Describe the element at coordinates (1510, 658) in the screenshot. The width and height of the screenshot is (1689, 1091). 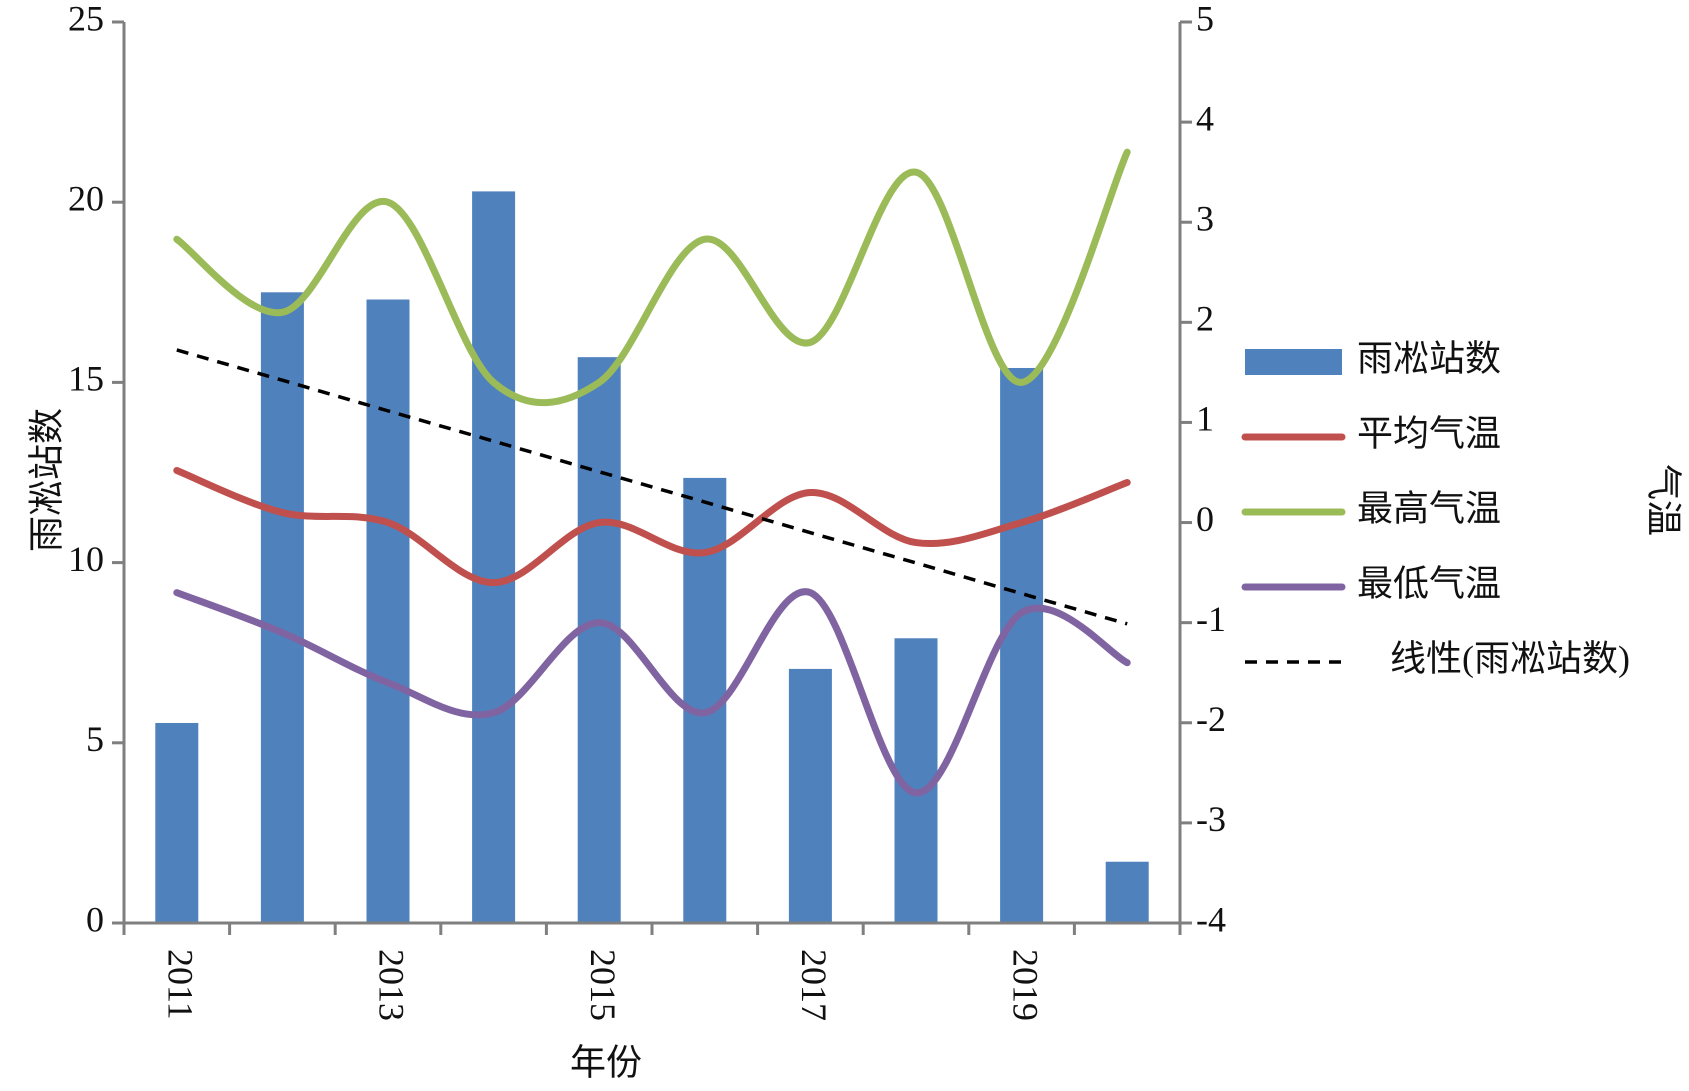
I see `legend-label: 线性(雨凇站数)` at that location.